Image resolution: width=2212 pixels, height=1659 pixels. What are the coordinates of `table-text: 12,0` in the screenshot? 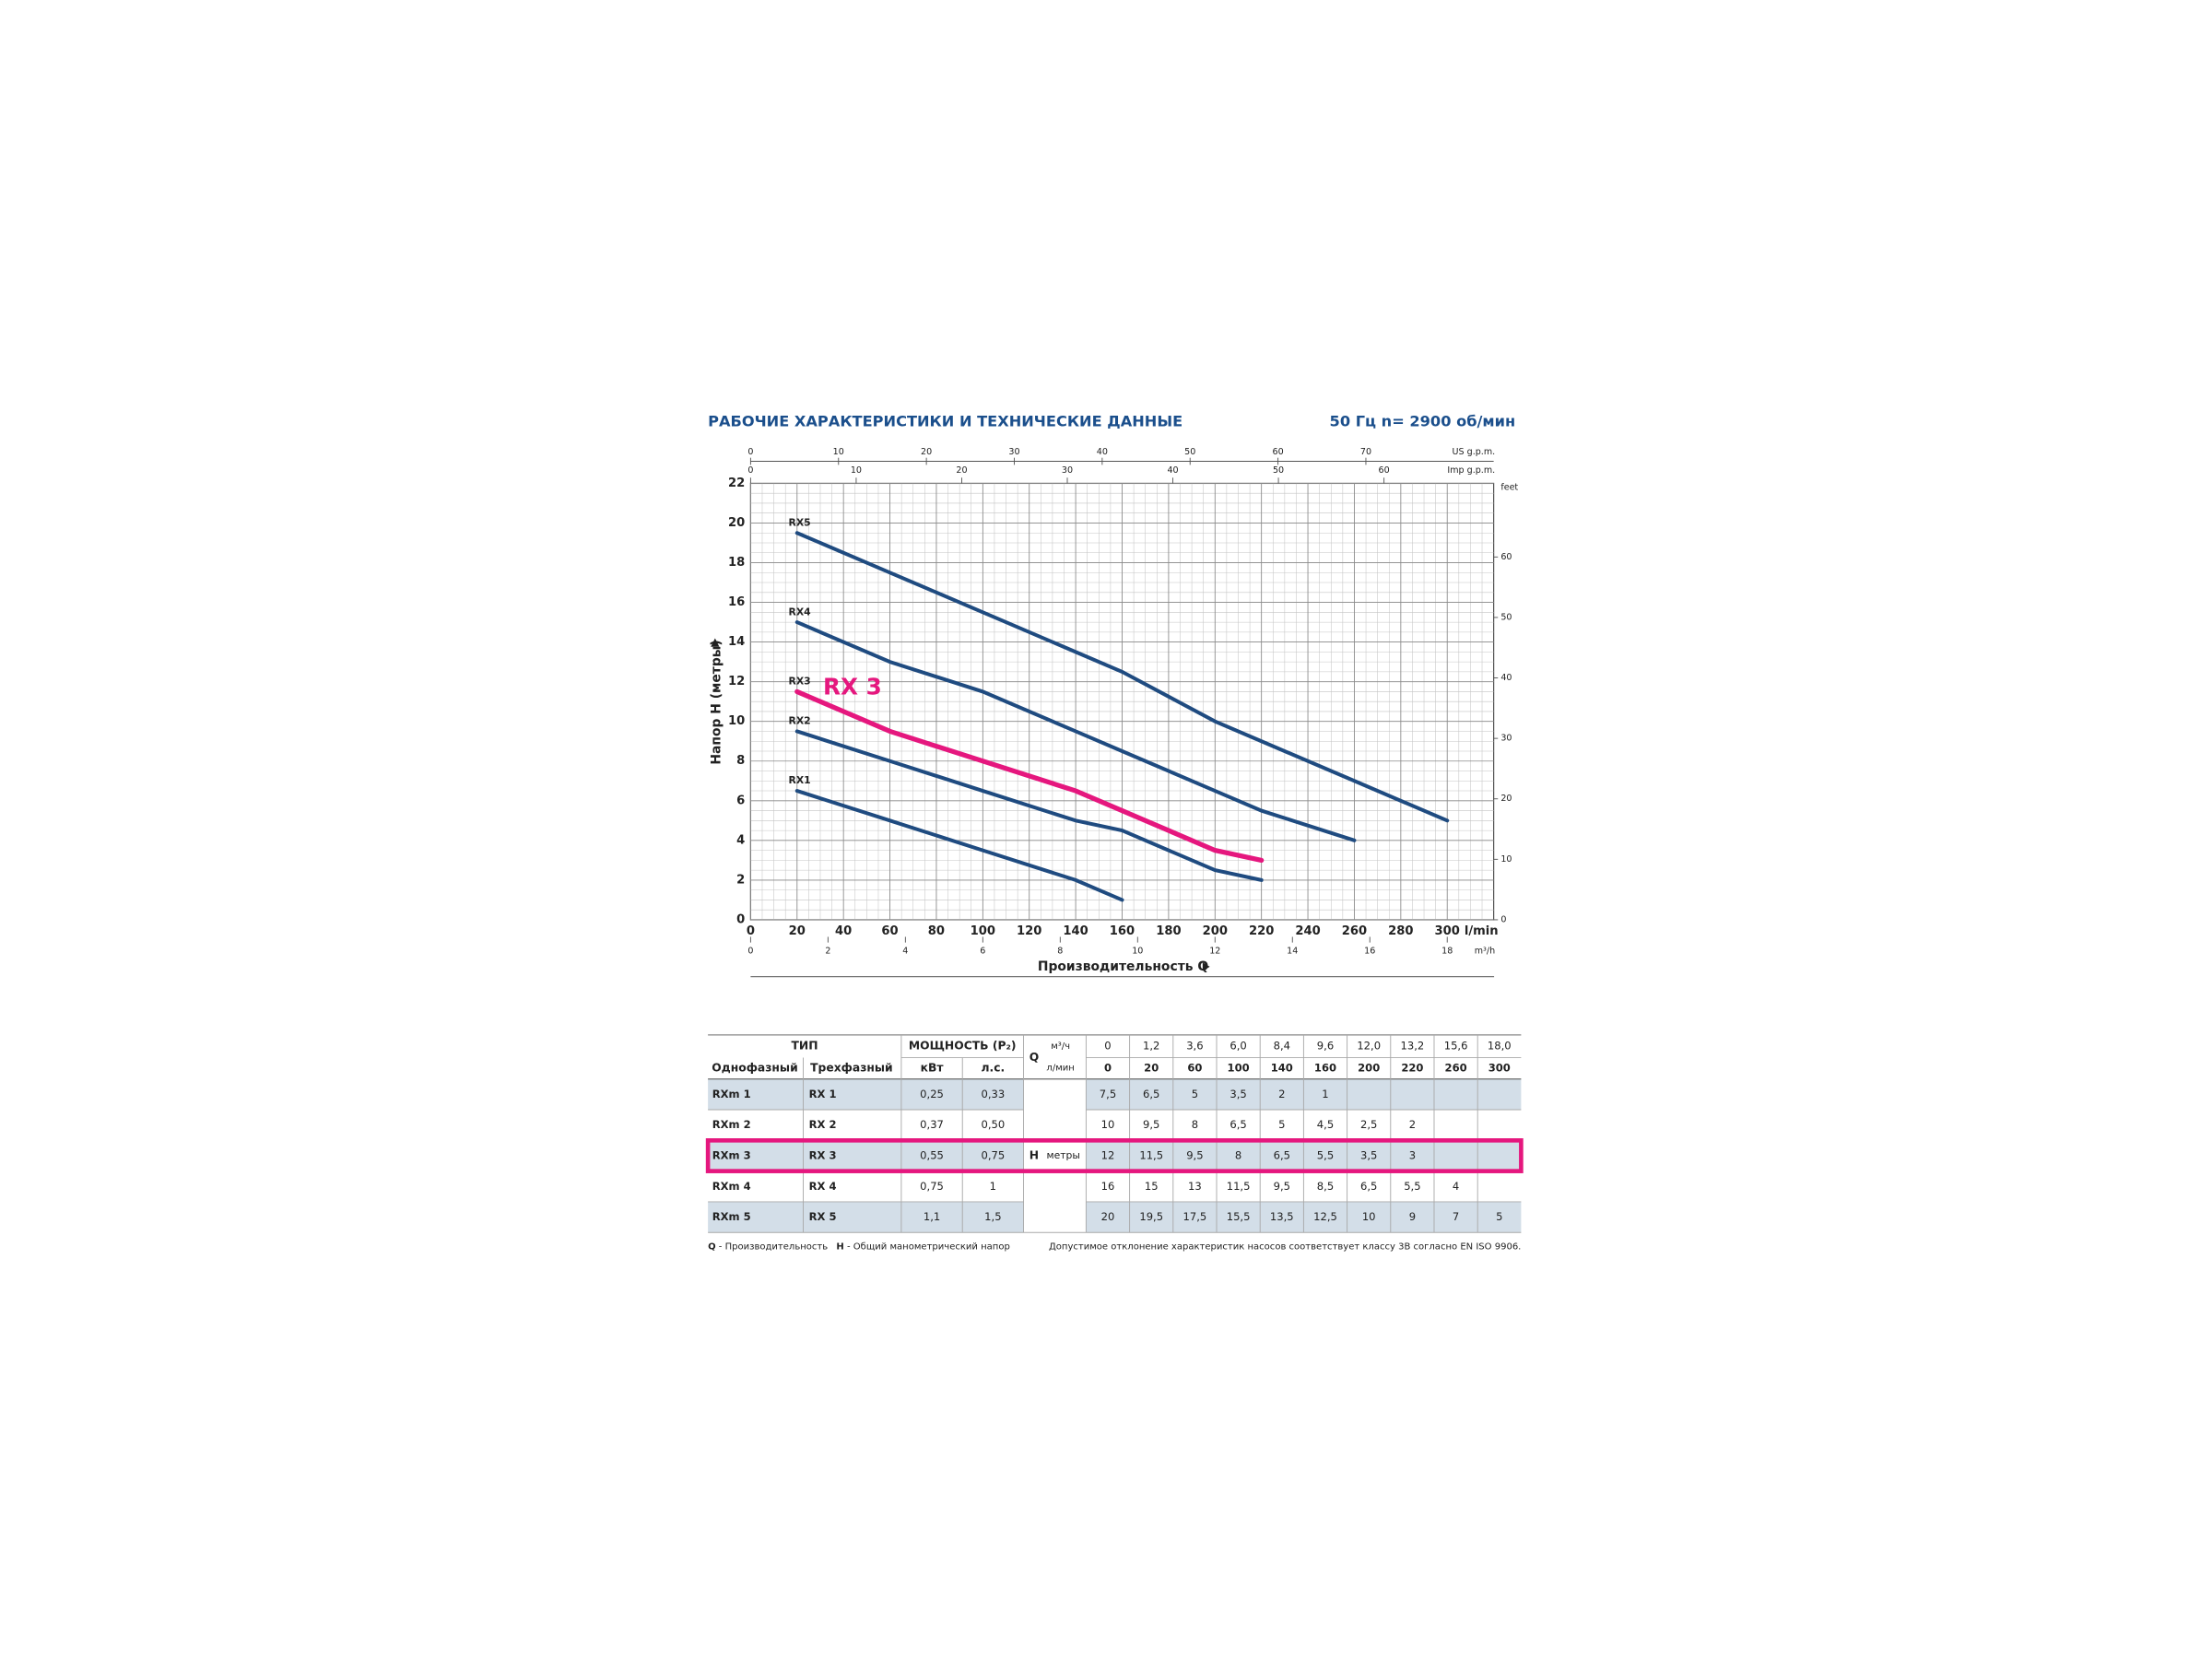 It's located at (1369, 1046).